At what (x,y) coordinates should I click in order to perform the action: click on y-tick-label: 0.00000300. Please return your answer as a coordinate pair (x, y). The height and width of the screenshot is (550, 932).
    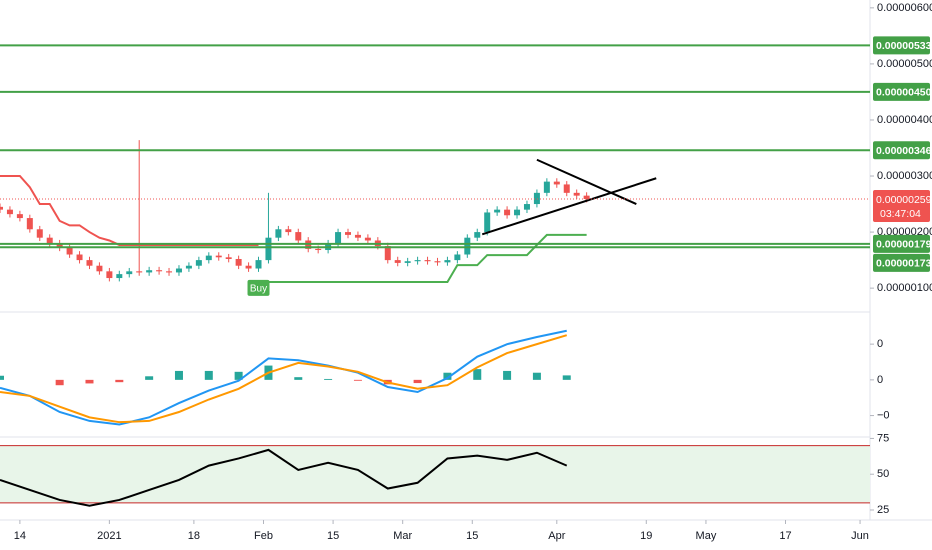
    Looking at the image, I should click on (904, 176).